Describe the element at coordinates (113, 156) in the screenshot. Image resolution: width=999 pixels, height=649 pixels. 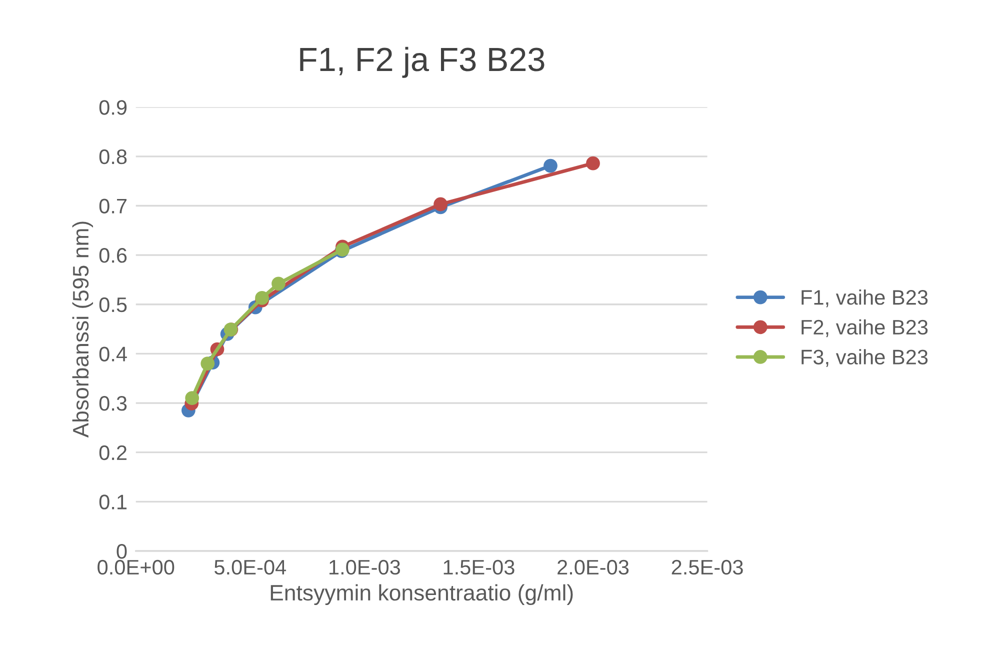
I see `y-tick-label: 0.8` at that location.